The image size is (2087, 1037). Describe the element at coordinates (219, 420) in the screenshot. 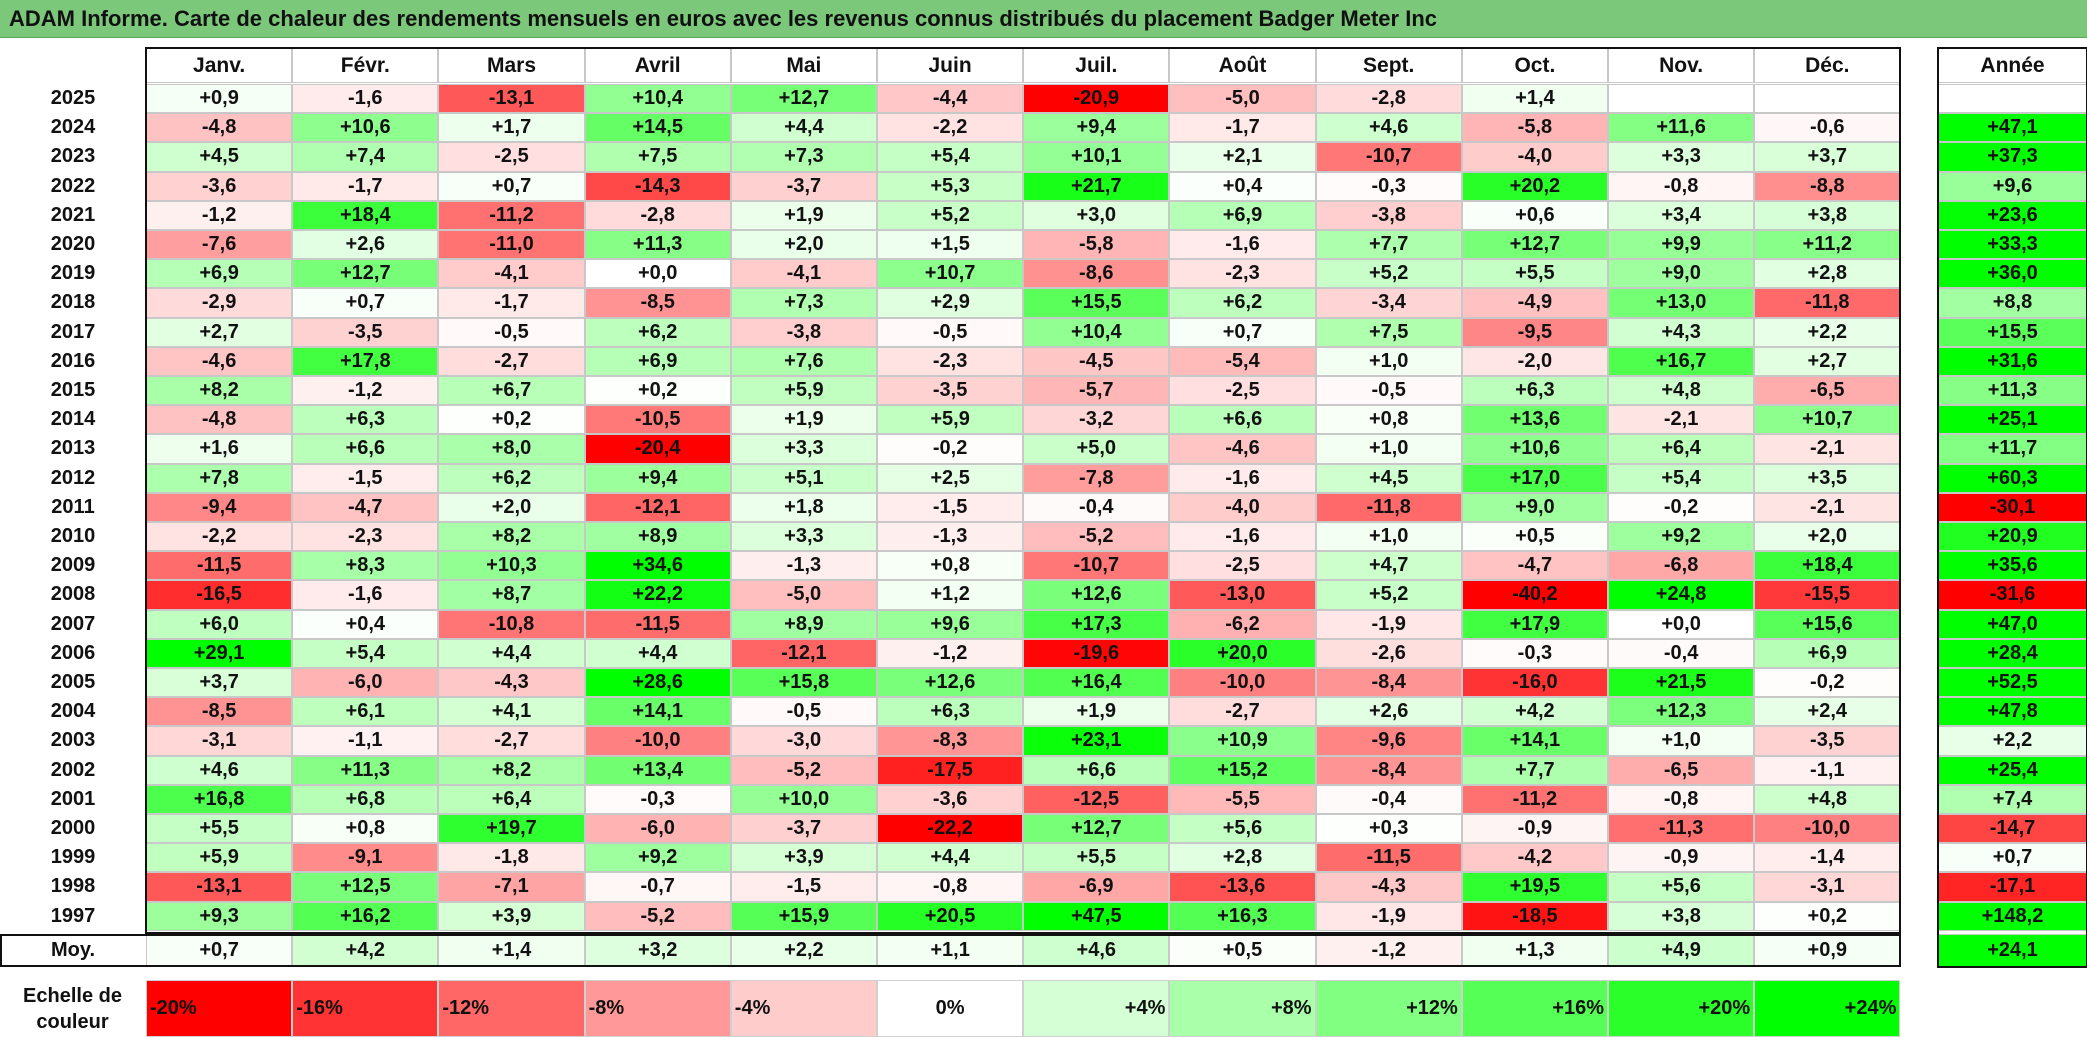

I see `heatmap-cell: -4,8` at that location.